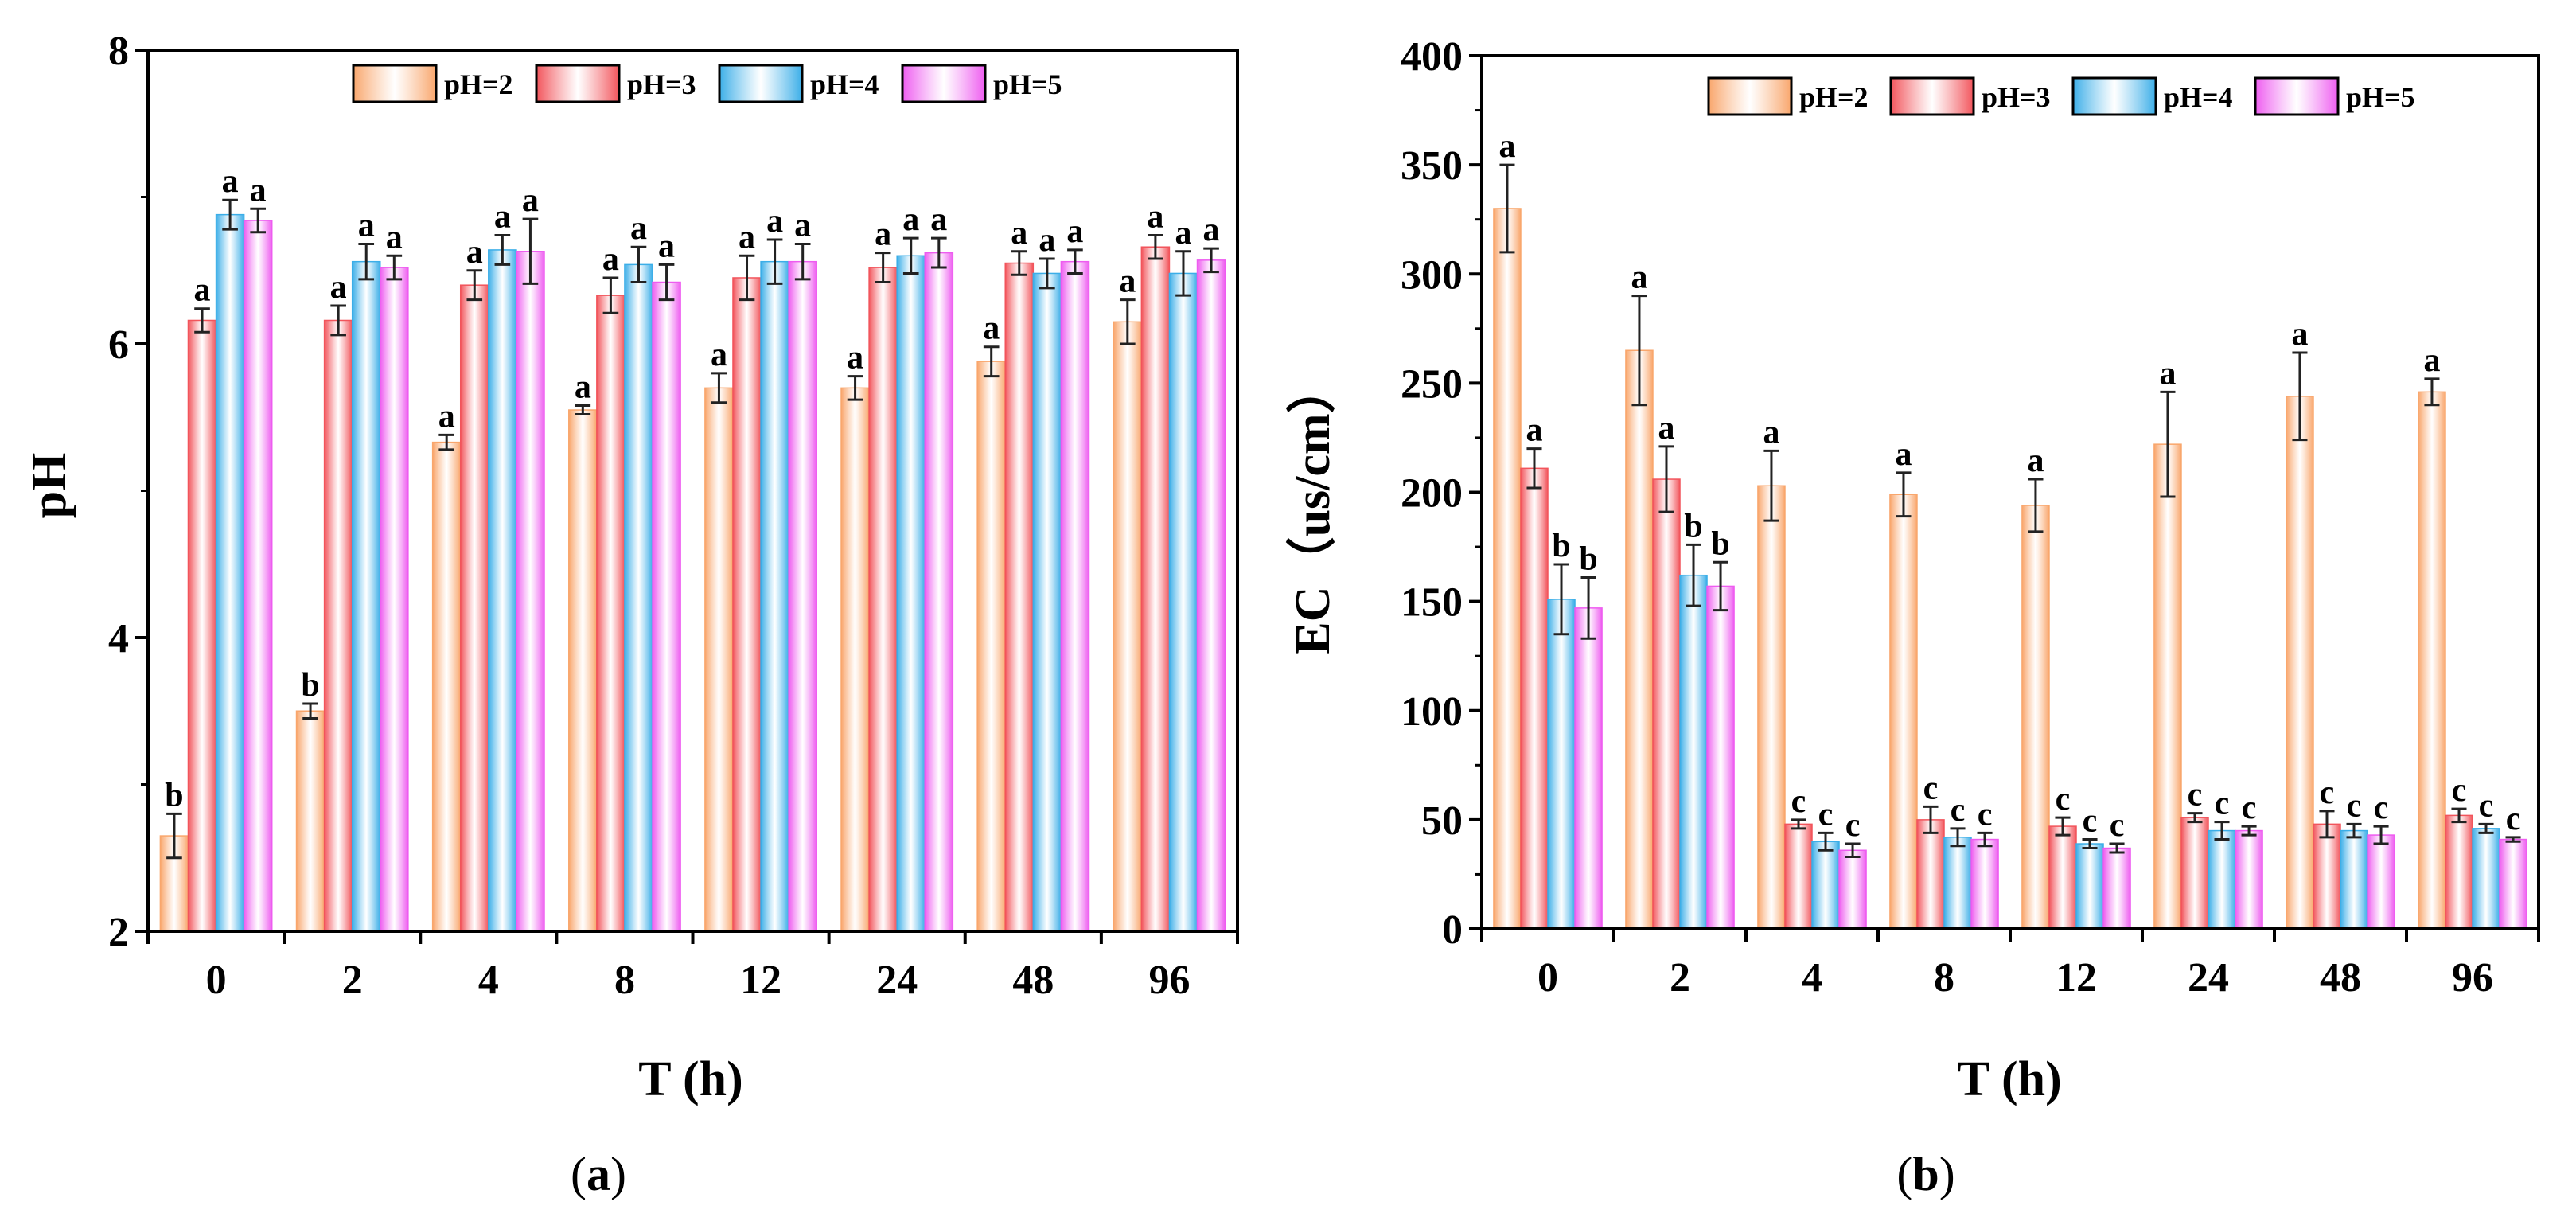 This screenshot has height=1225, width=2576. Describe the element at coordinates (798, 83) in the screenshot. I see `legend-item-pH4: pH=4` at that location.